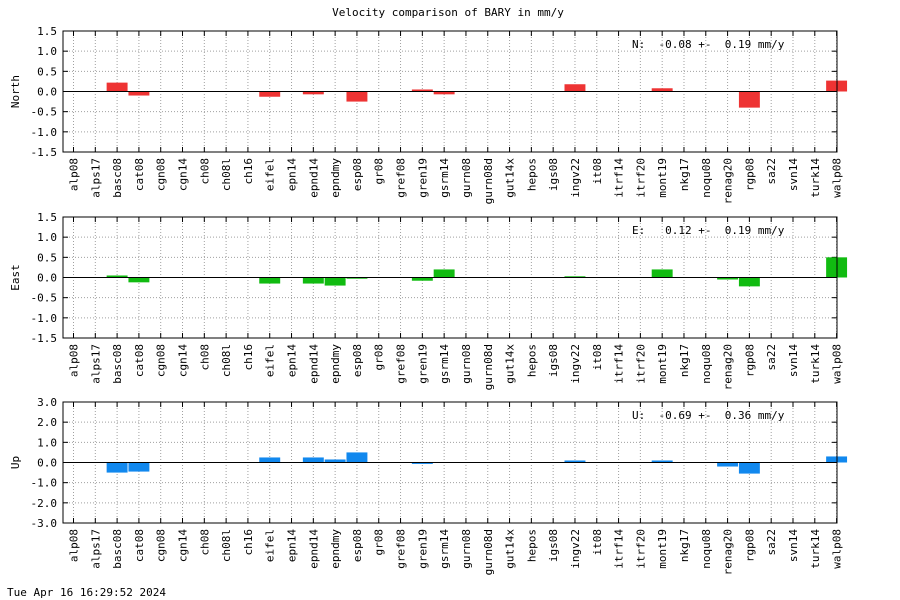  I want to click on bar-east-basc08, so click(117, 276).